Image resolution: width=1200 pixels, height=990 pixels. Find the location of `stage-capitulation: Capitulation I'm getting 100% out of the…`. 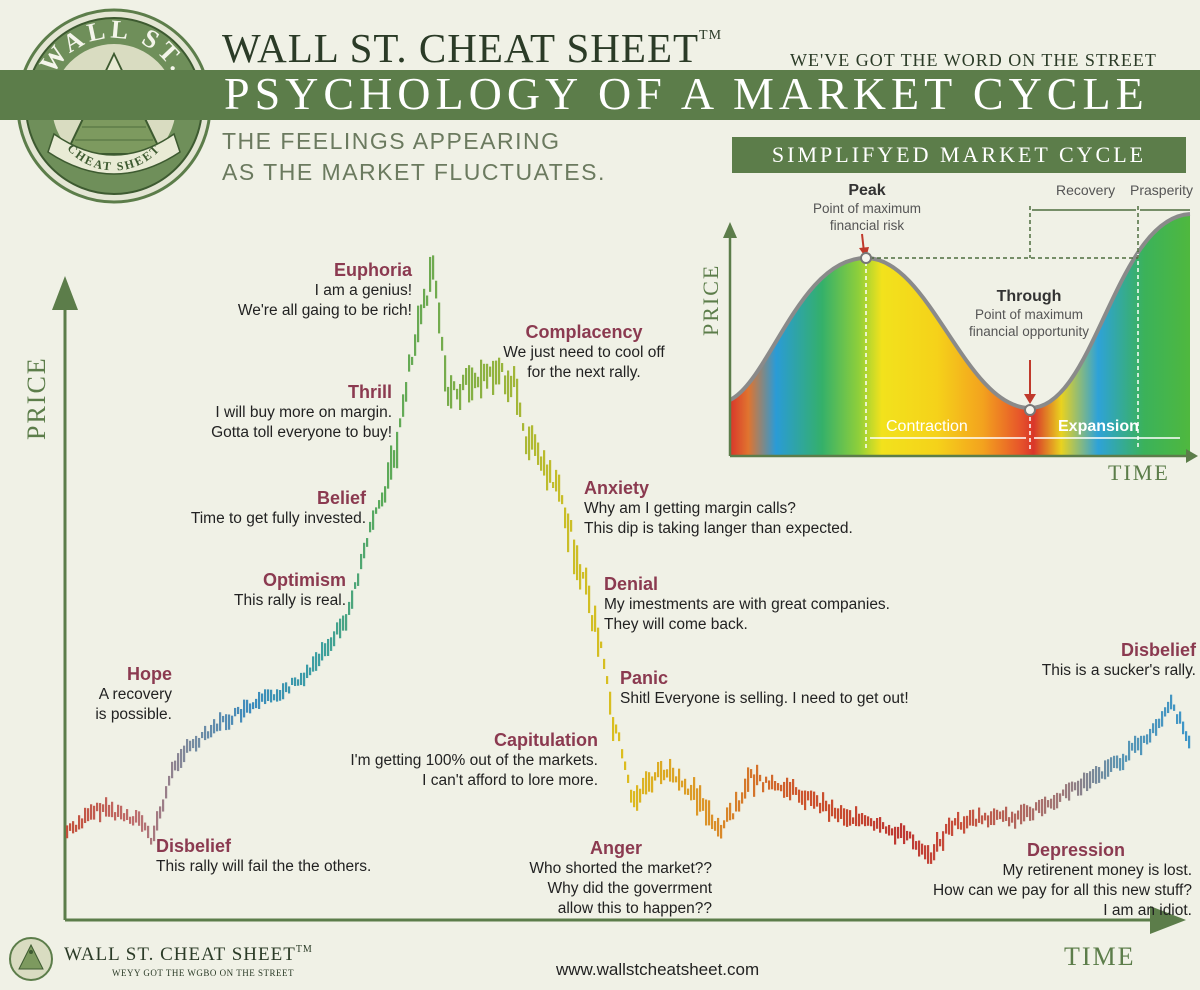

stage-capitulation: Capitulation I'm getting 100% out of the… is located at coordinates (474, 759).